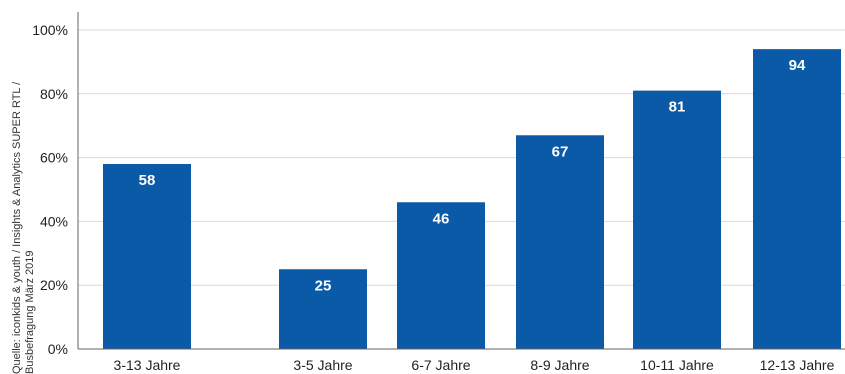  What do you see at coordinates (560, 151) in the screenshot?
I see `bar-value-label: 67` at bounding box center [560, 151].